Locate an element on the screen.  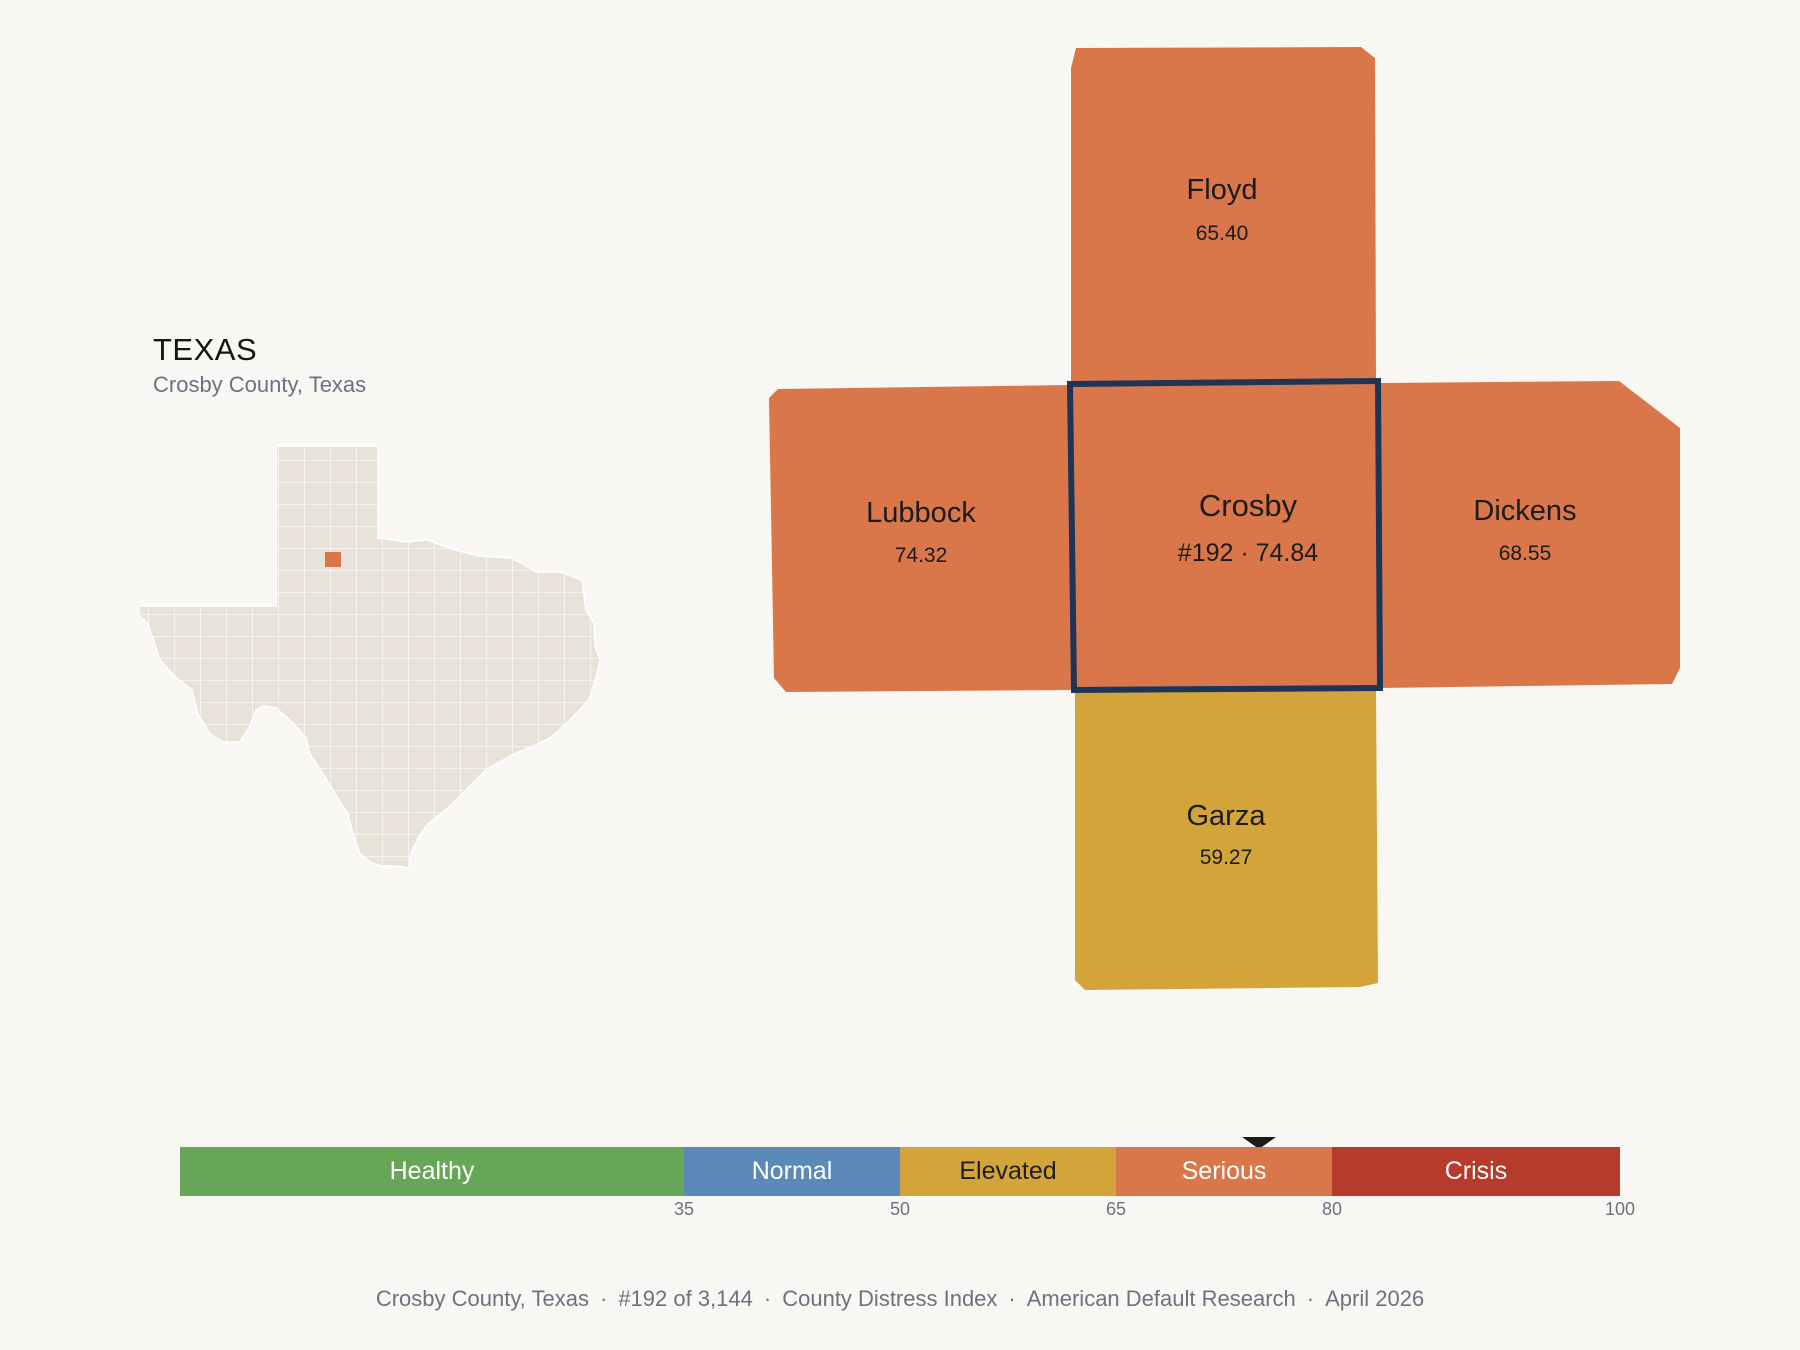
footer-index: County Distress Index is located at coordinates (890, 1298).